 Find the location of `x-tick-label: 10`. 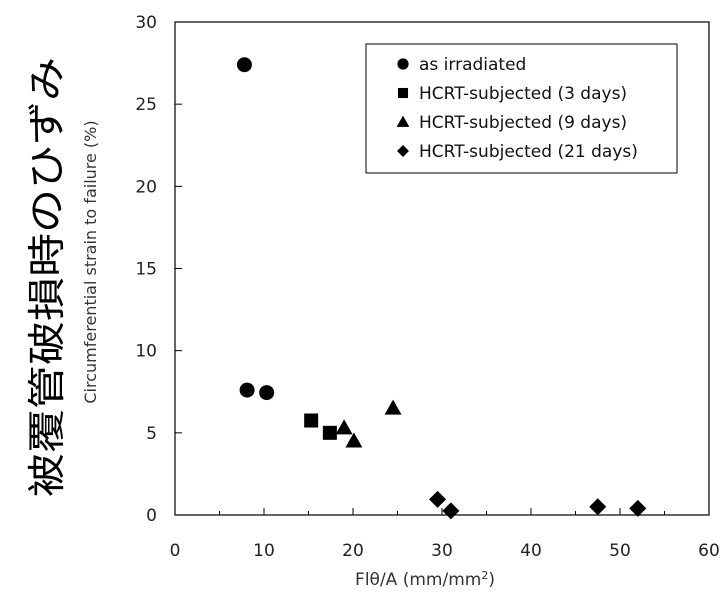

x-tick-label: 10 is located at coordinates (264, 551).